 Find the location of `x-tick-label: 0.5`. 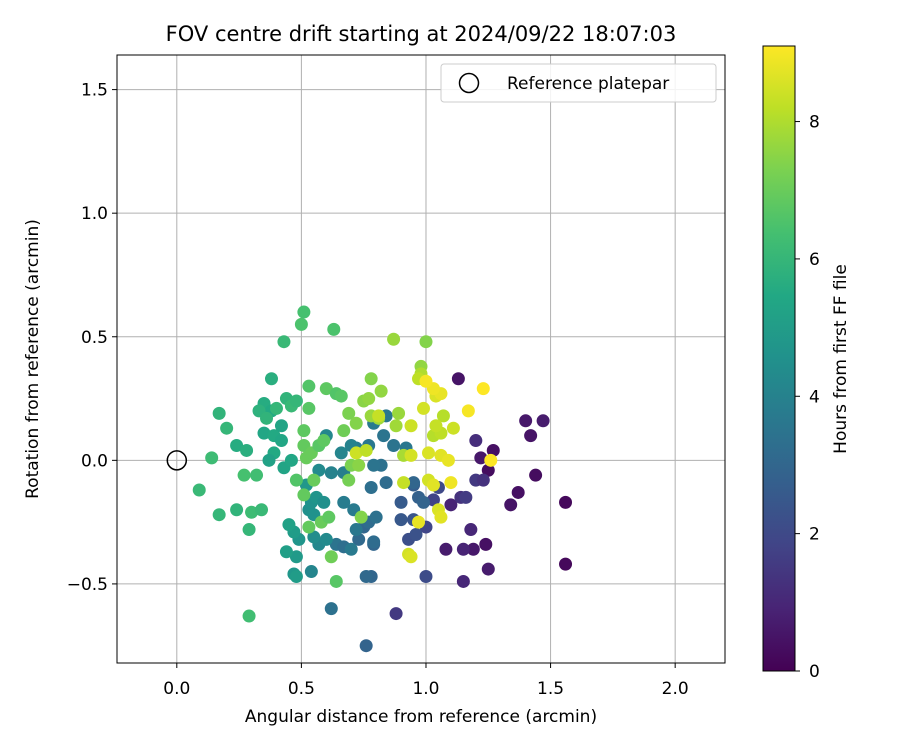

x-tick-label: 0.5 is located at coordinates (301, 689).